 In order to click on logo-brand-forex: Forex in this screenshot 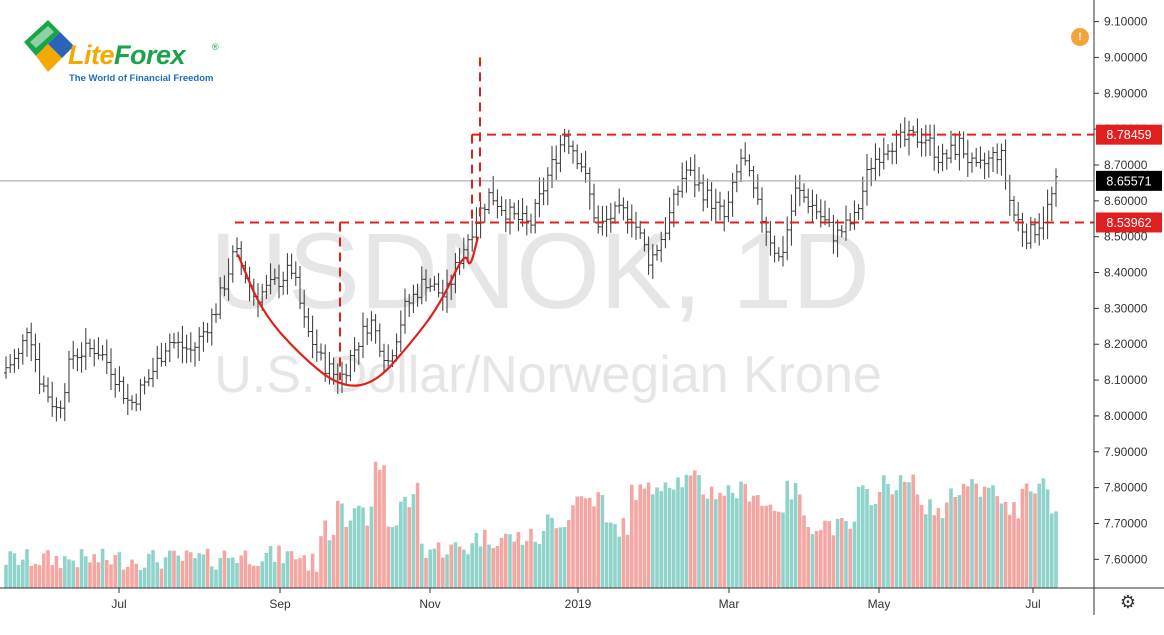, I will do `click(150, 55)`.